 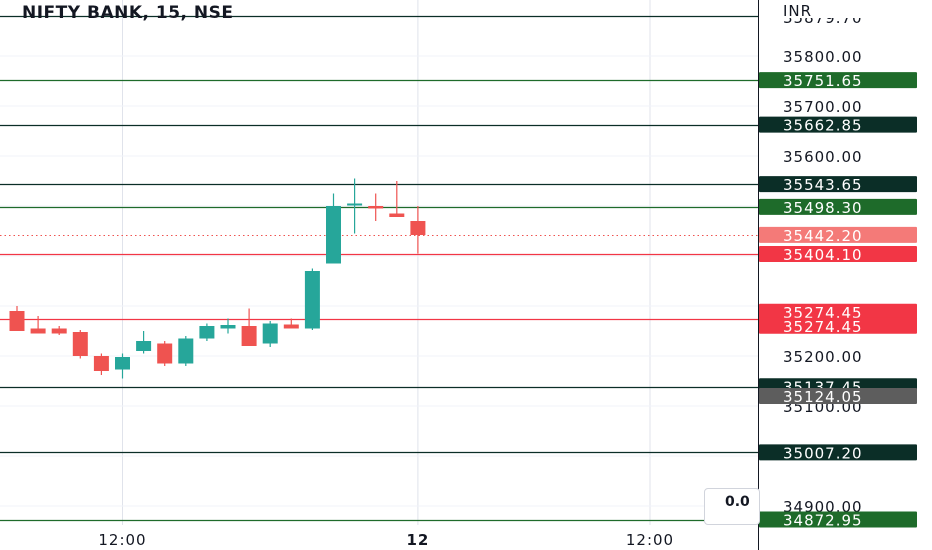 I want to click on overlay-value-box: 0.0, so click(x=732, y=506).